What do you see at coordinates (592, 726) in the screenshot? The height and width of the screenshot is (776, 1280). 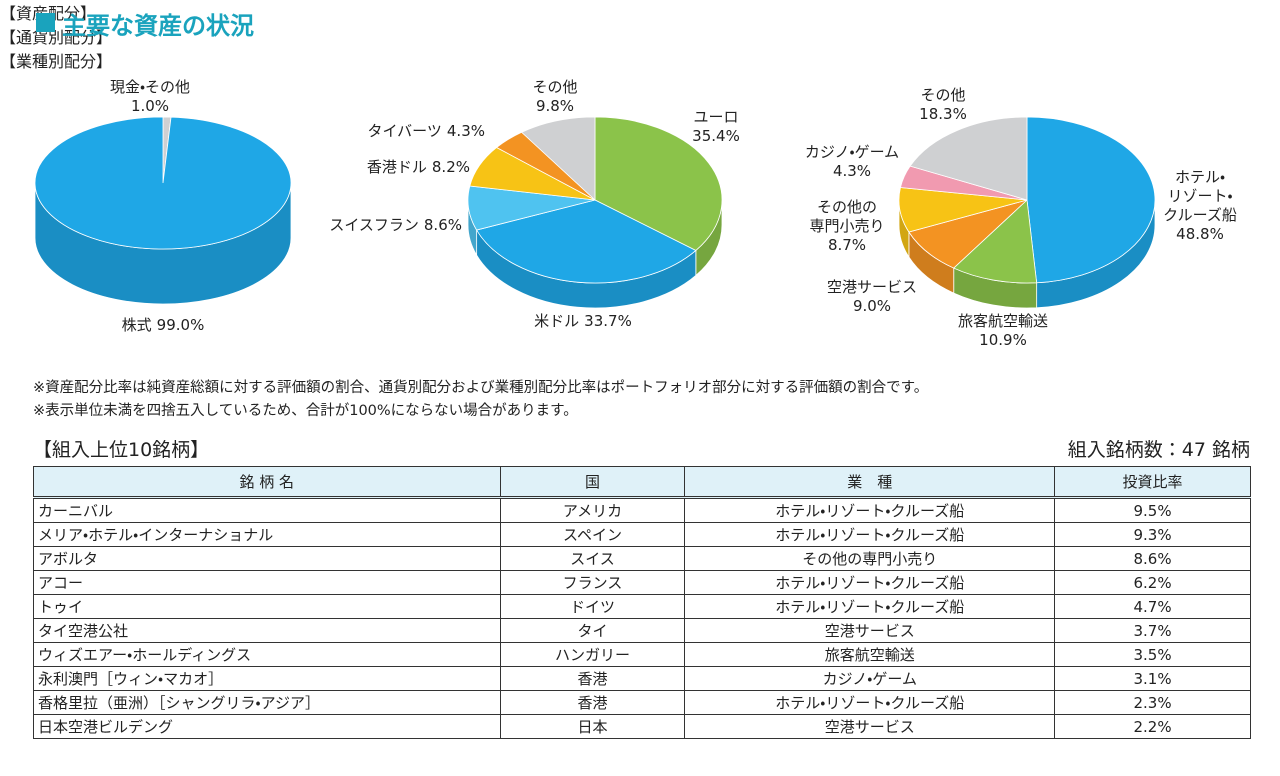 I see `table-cell: 日本` at bounding box center [592, 726].